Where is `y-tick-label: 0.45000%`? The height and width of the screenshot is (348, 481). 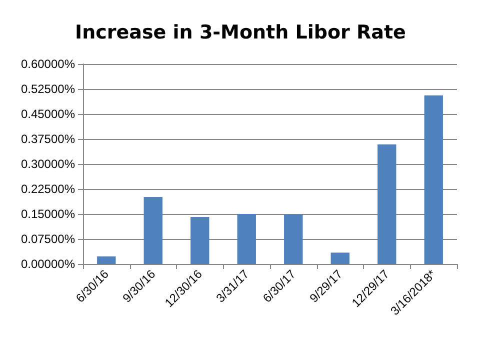
y-tick-label: 0.45000% is located at coordinates (48, 114).